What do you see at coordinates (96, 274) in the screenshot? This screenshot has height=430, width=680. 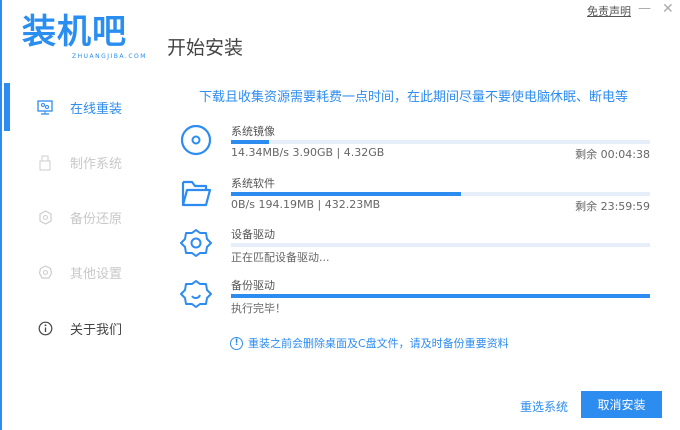 I see `sidebar-item-label: 其他设置` at bounding box center [96, 274].